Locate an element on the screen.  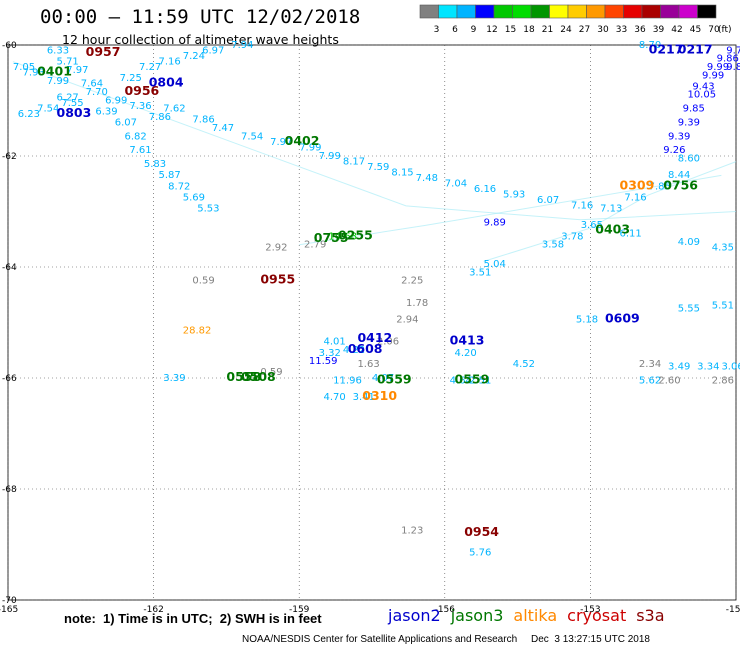
swh-value-label: 9.43 is located at coordinates (703, 86).